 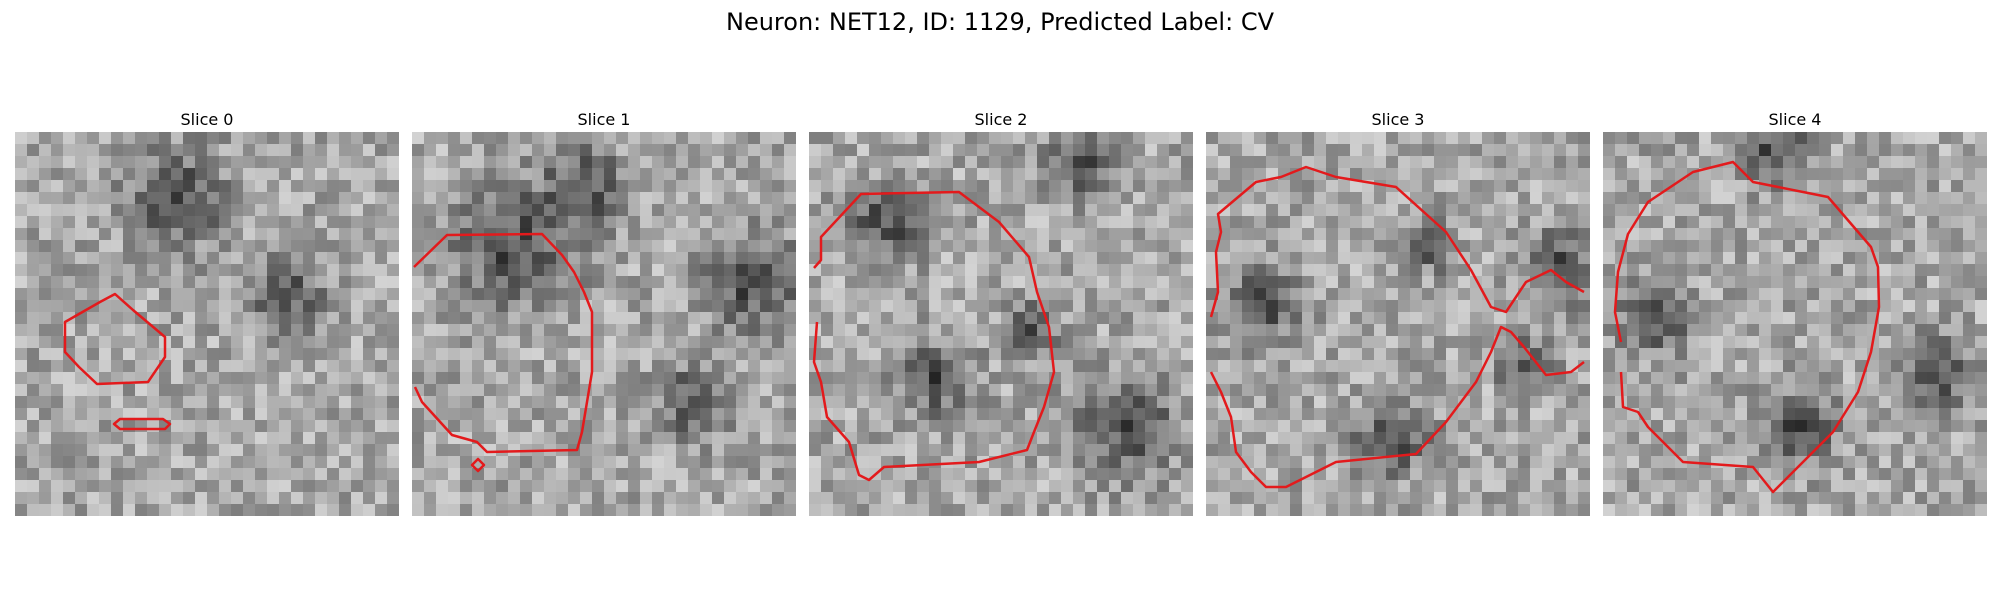 I want to click on slice-title: Slice 2, so click(x=1001, y=119).